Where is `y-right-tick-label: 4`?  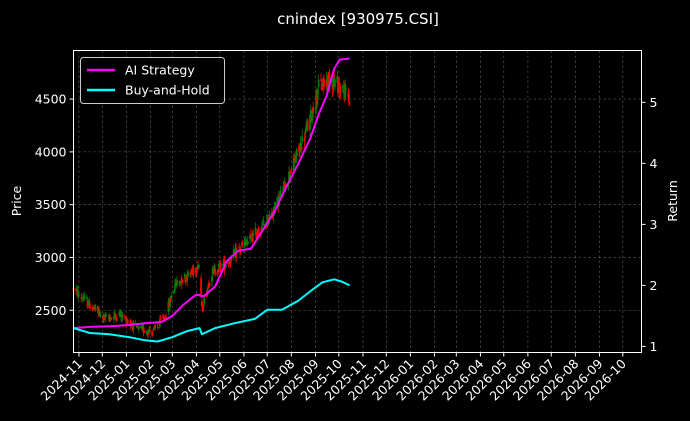
y-right-tick-label: 4 is located at coordinates (654, 163).